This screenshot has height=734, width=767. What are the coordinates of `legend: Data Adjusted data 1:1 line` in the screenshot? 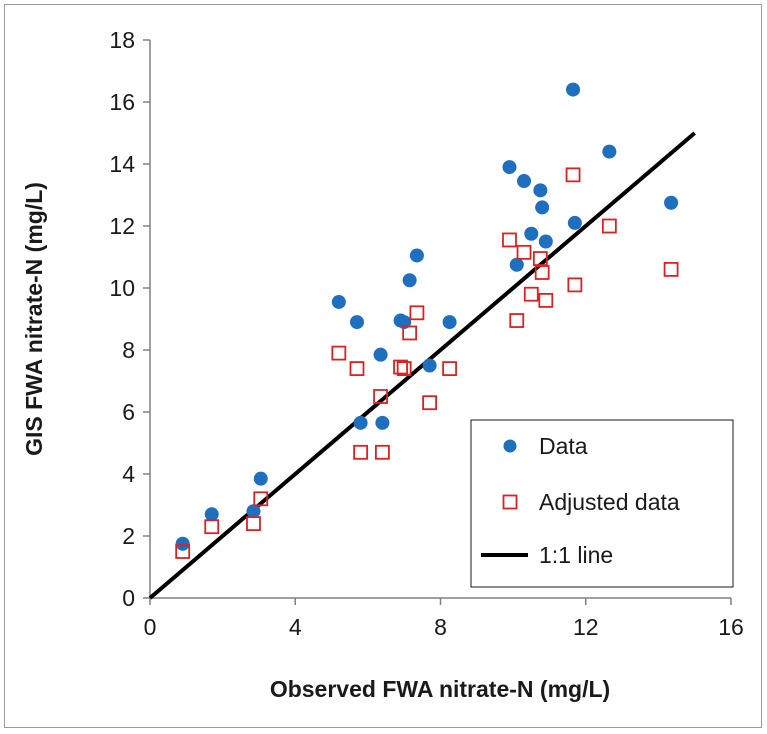 It's located at (602, 503).